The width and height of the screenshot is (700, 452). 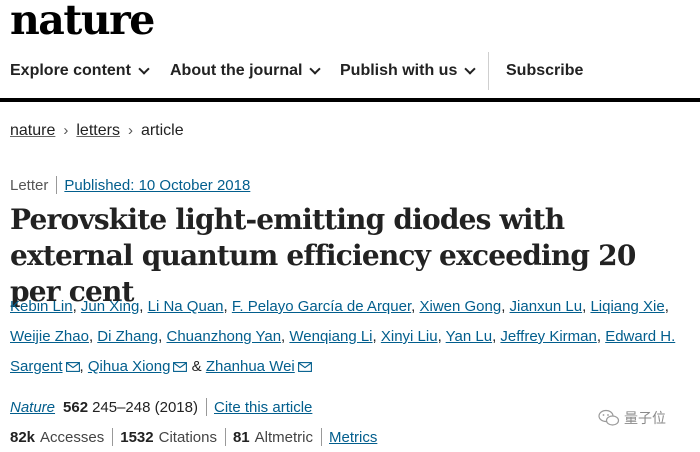 I want to click on author-link: Jun Xing, so click(x=110, y=306).